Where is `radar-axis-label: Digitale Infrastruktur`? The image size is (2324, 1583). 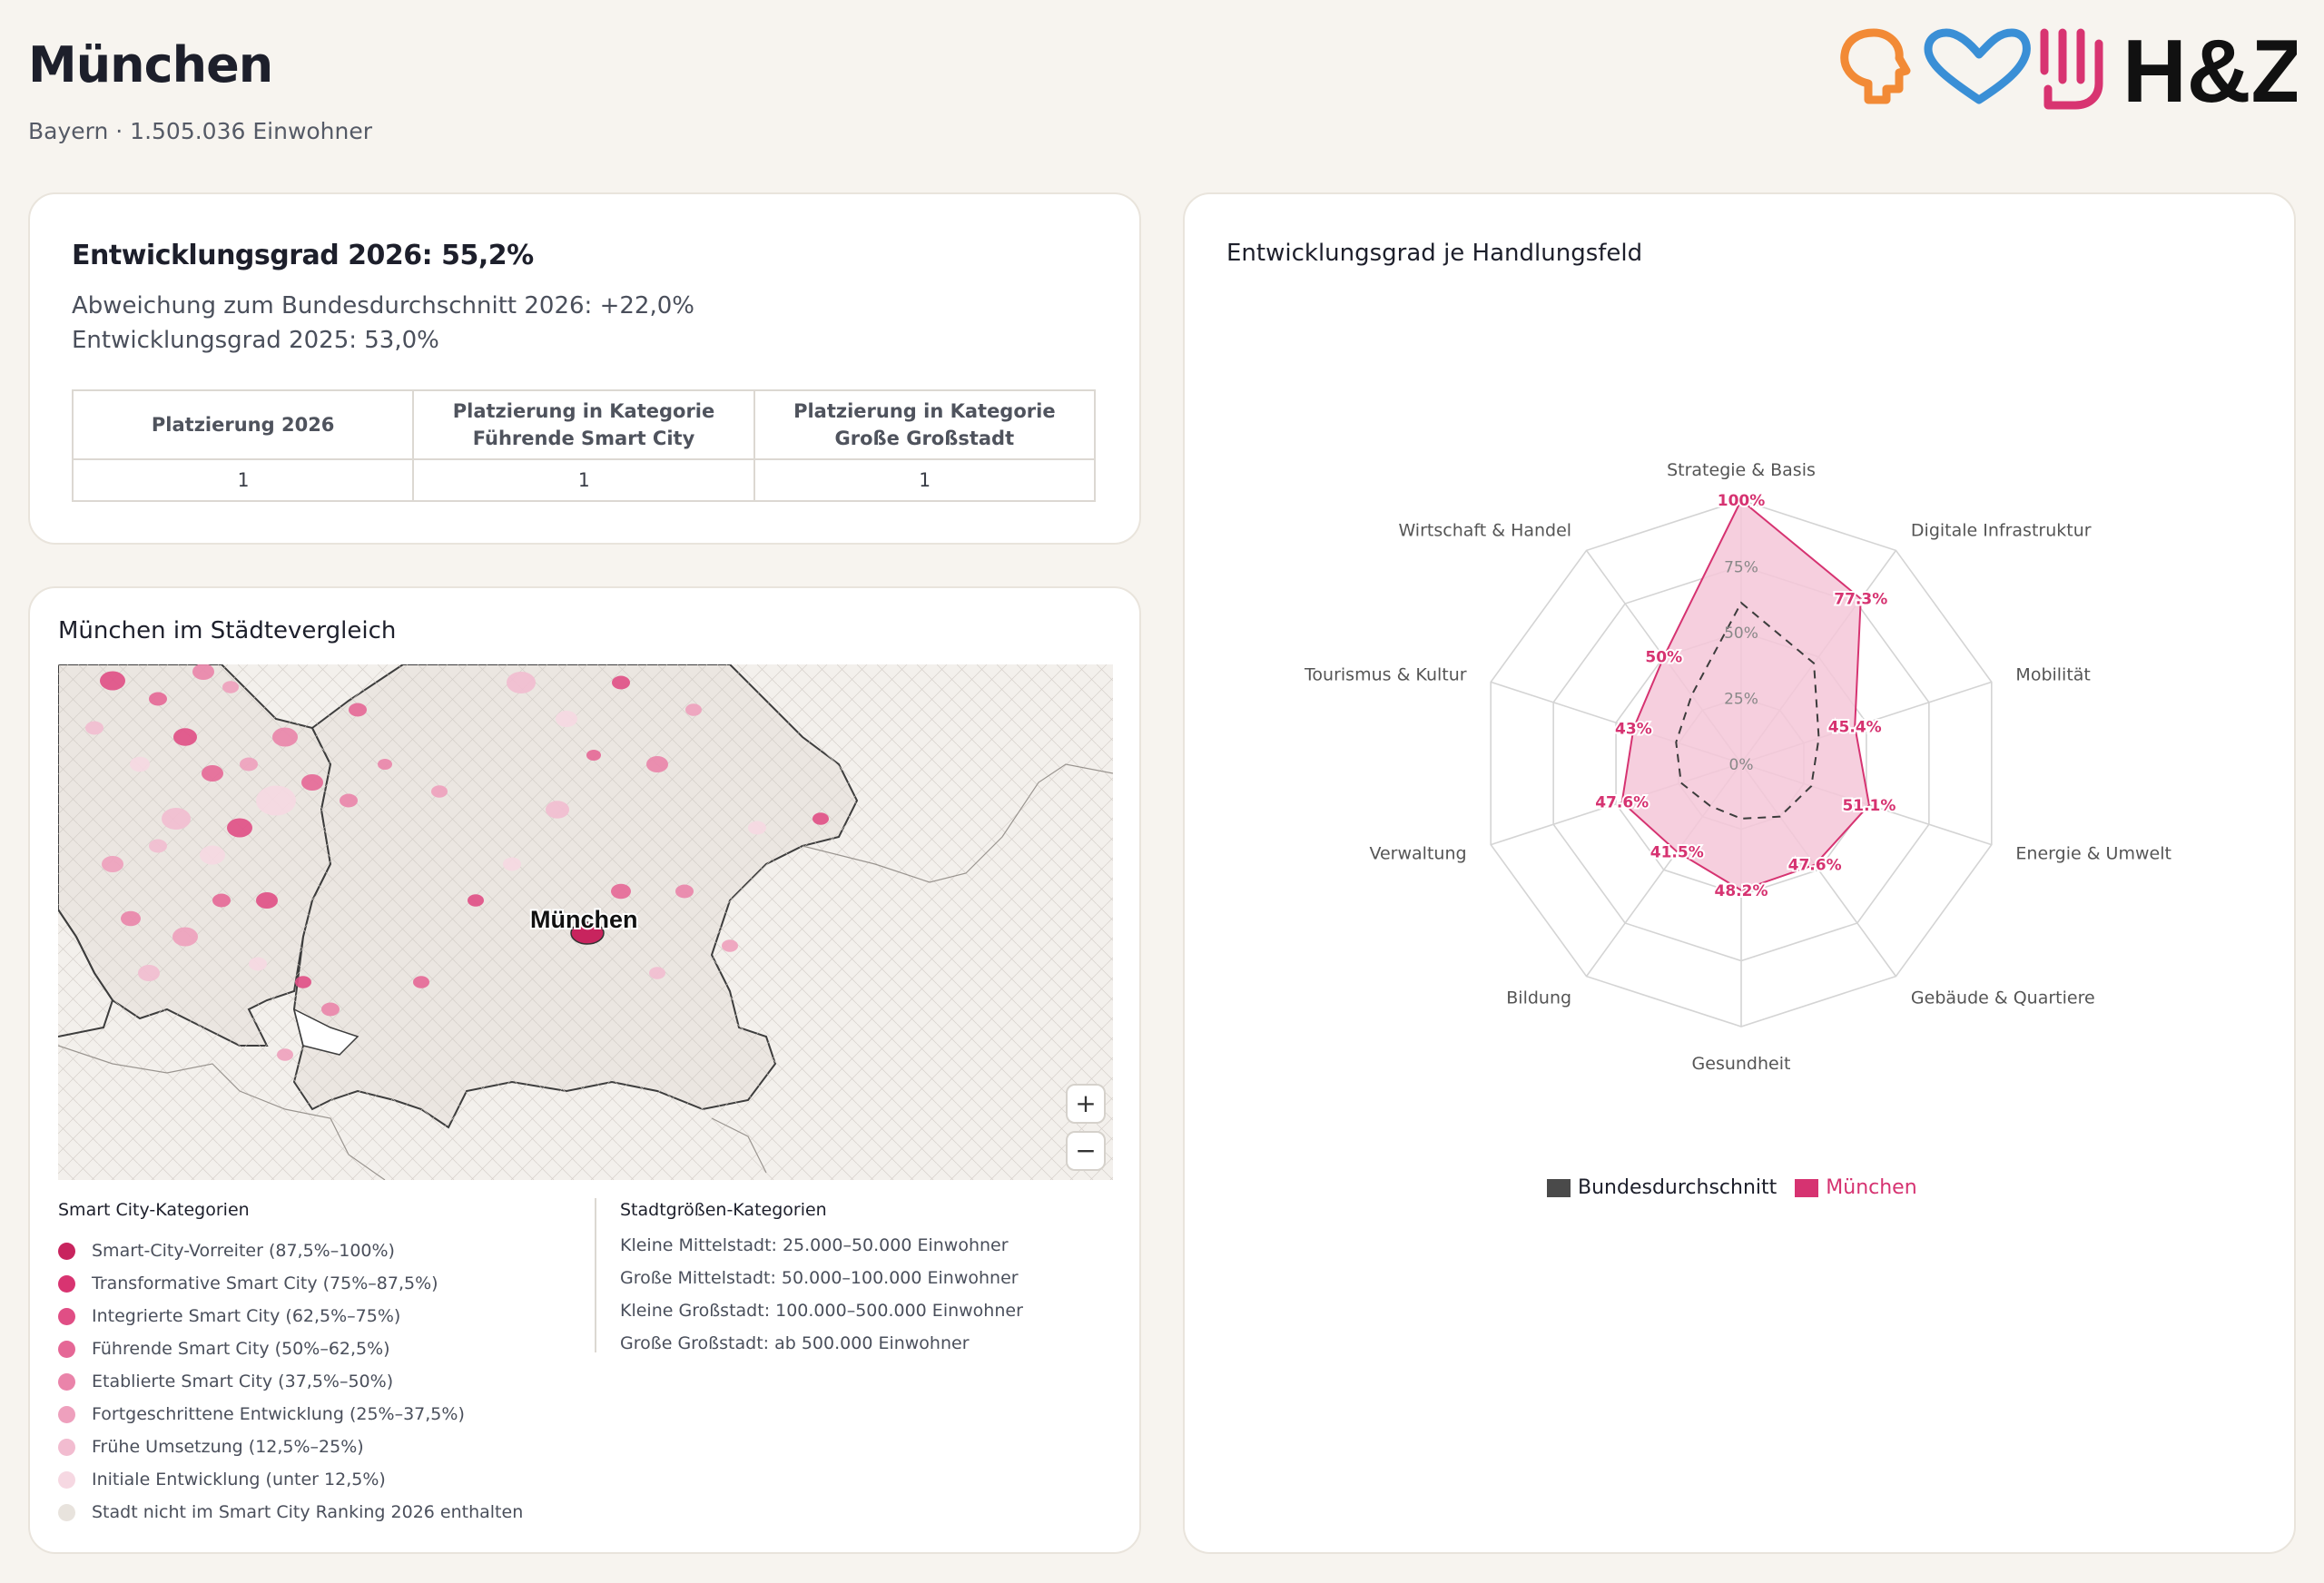
radar-axis-label: Digitale Infrastruktur is located at coordinates (2001, 531).